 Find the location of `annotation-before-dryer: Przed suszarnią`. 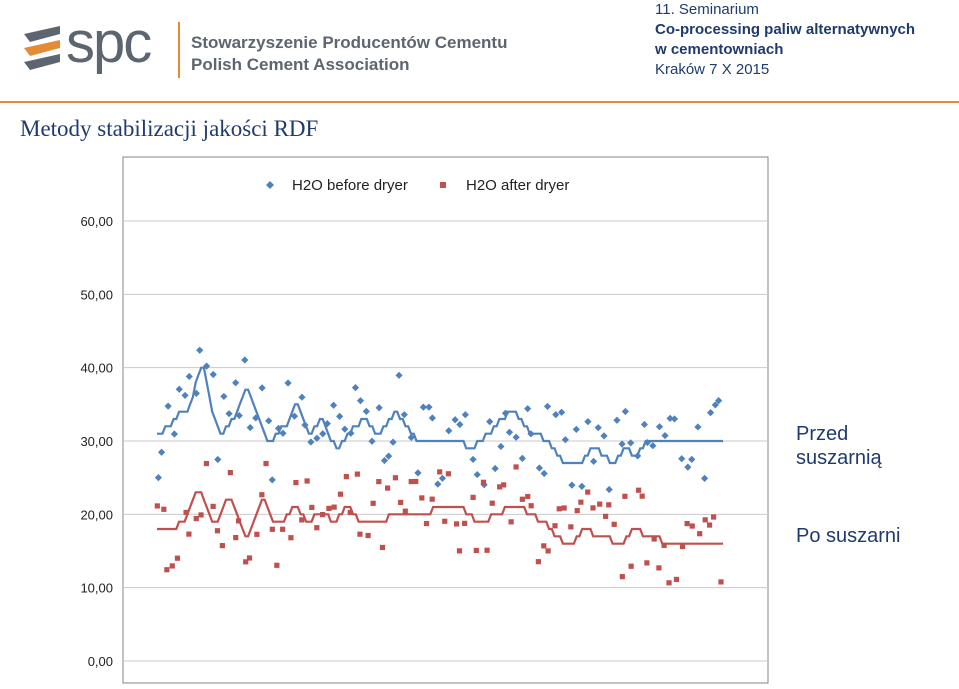

annotation-before-dryer: Przed suszarnią is located at coordinates (839, 446).